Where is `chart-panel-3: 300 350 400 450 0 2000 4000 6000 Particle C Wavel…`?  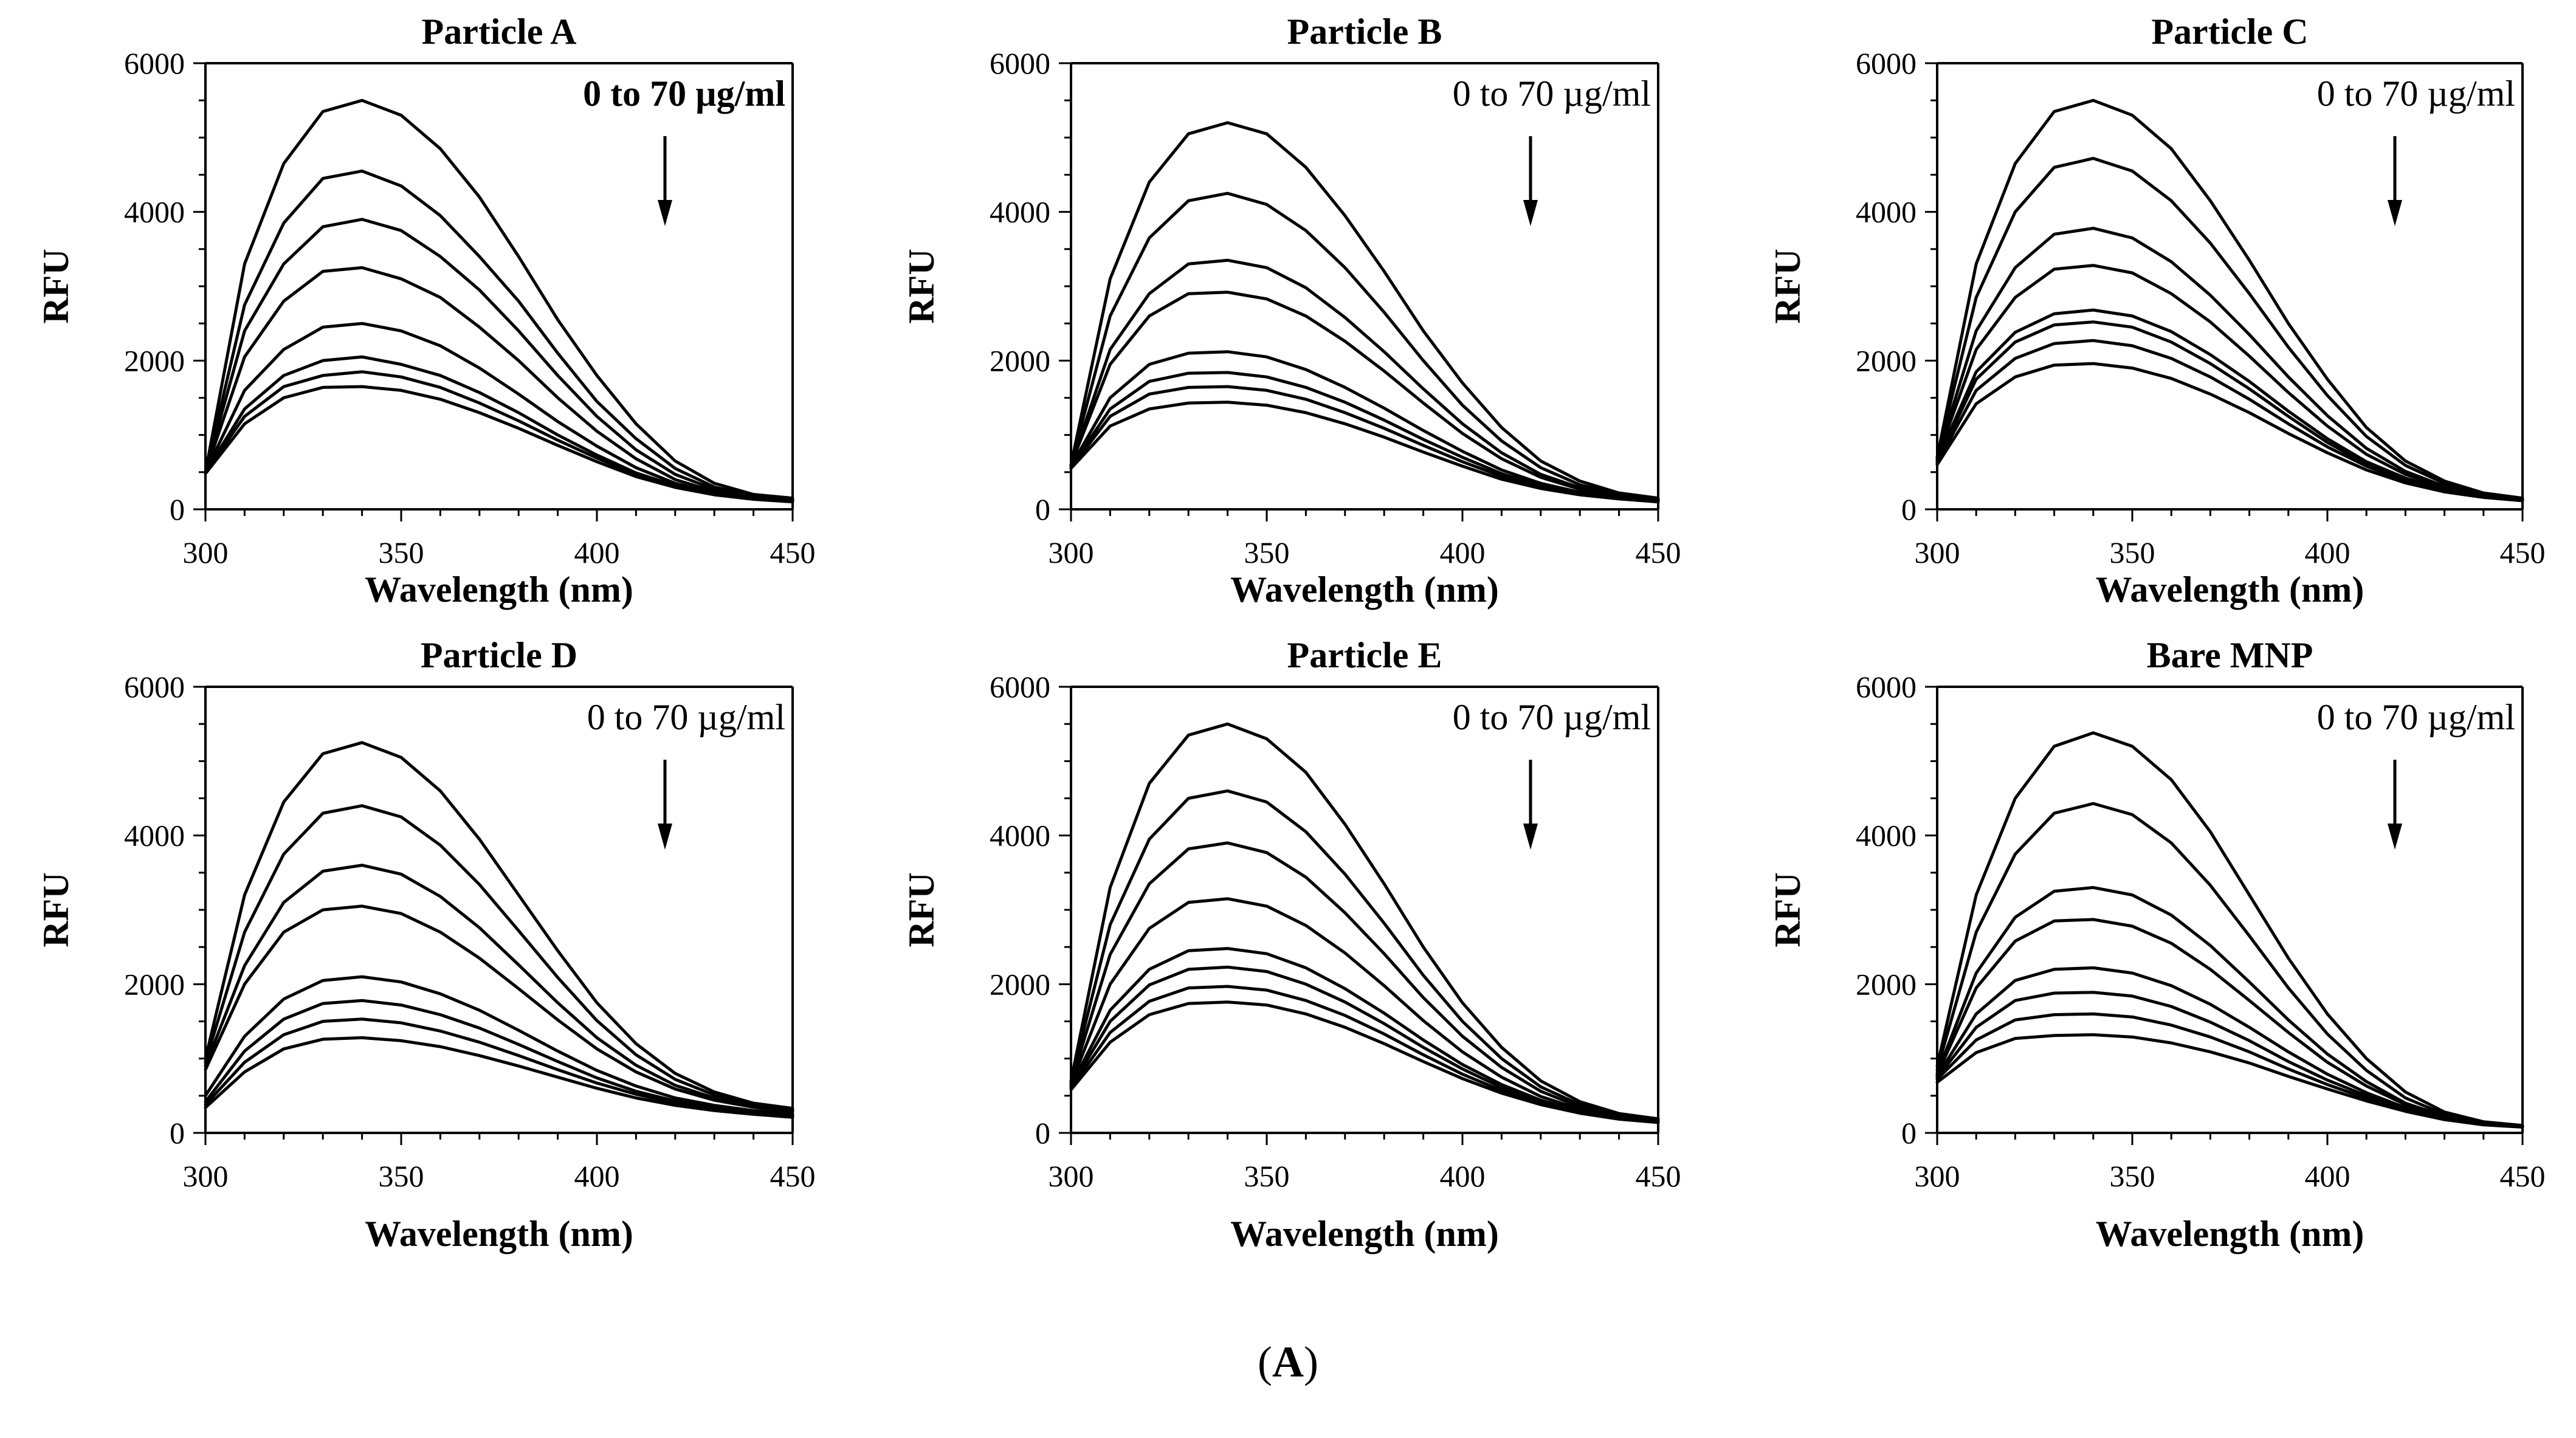 chart-panel-3: 300 350 400 450 0 2000 4000 6000 Particle C Wavel… is located at coordinates (2157, 311).